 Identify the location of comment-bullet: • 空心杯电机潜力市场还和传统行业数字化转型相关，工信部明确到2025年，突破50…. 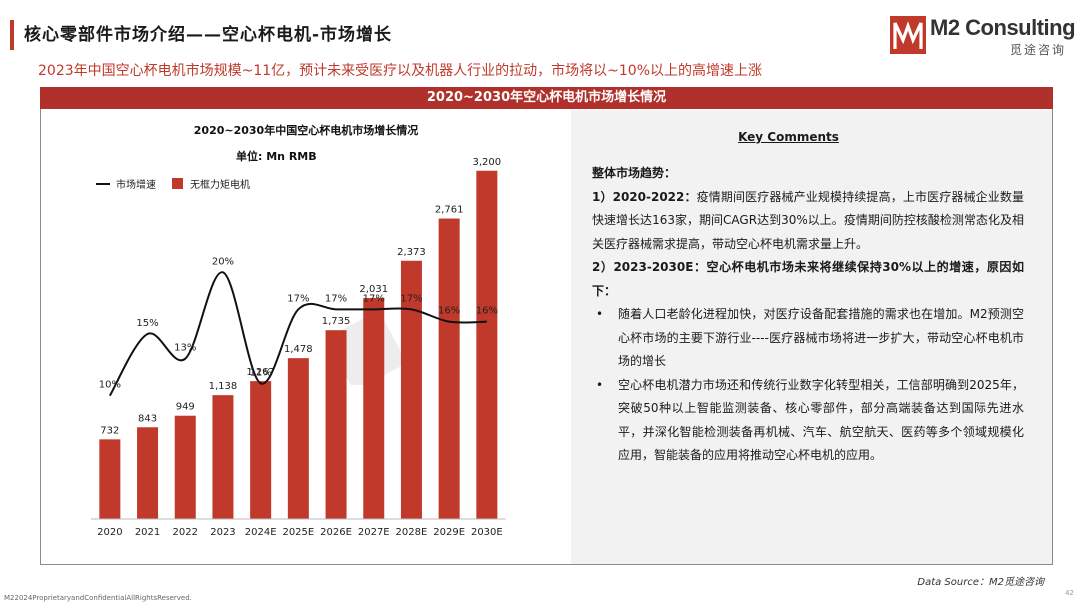
(808, 421).